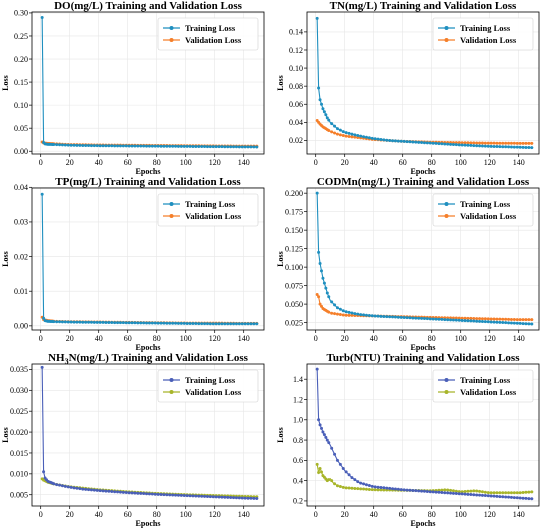 Image resolution: width=550 pixels, height=530 pixels. I want to click on y-tick-label: 0.035, so click(19, 369).